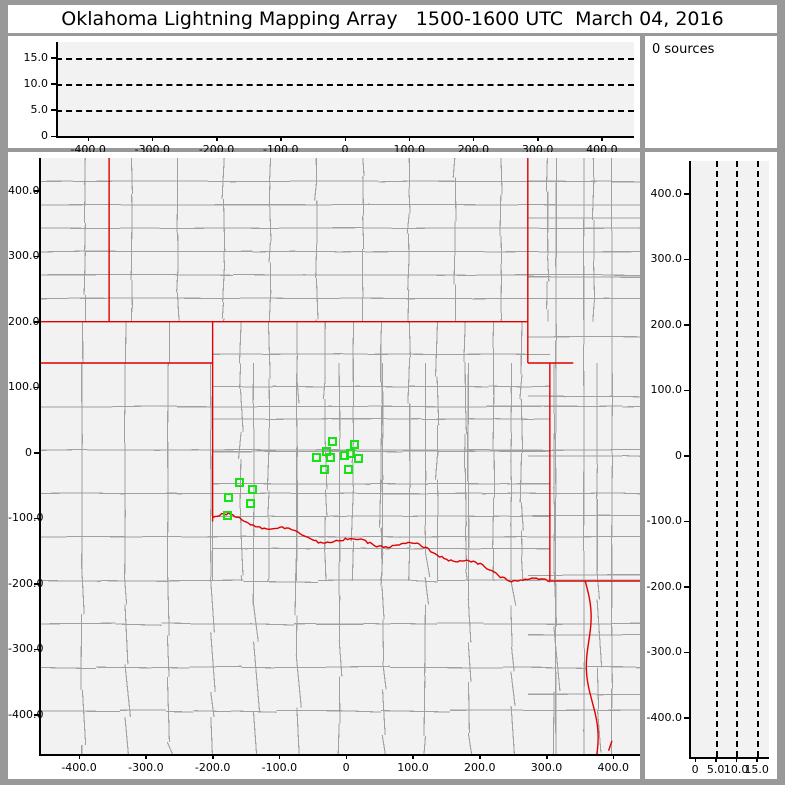 This screenshot has width=785, height=785. I want to click on x-tick-label-8: 400.0, so click(613, 767).